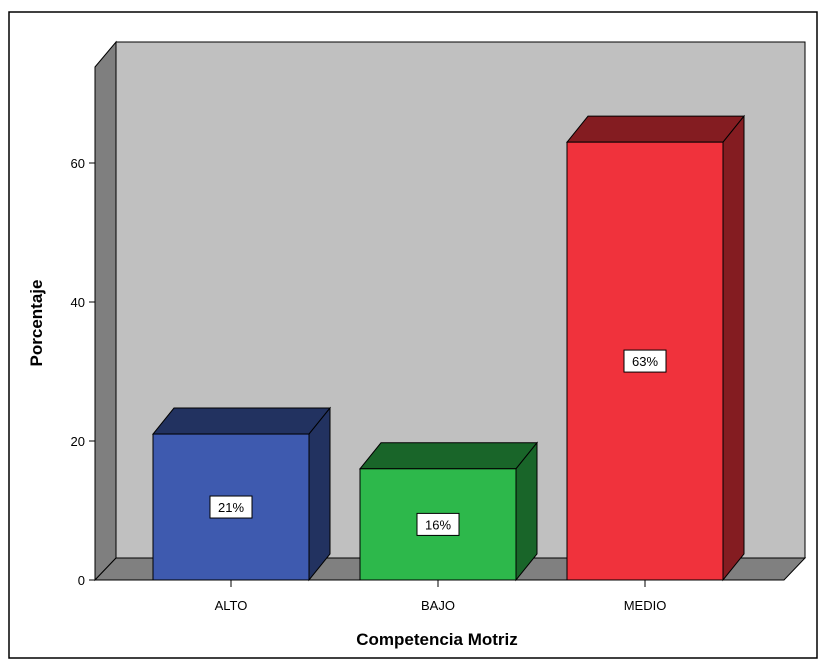  Describe the element at coordinates (733, 348) in the screenshot. I see `bar-side-medio` at that location.